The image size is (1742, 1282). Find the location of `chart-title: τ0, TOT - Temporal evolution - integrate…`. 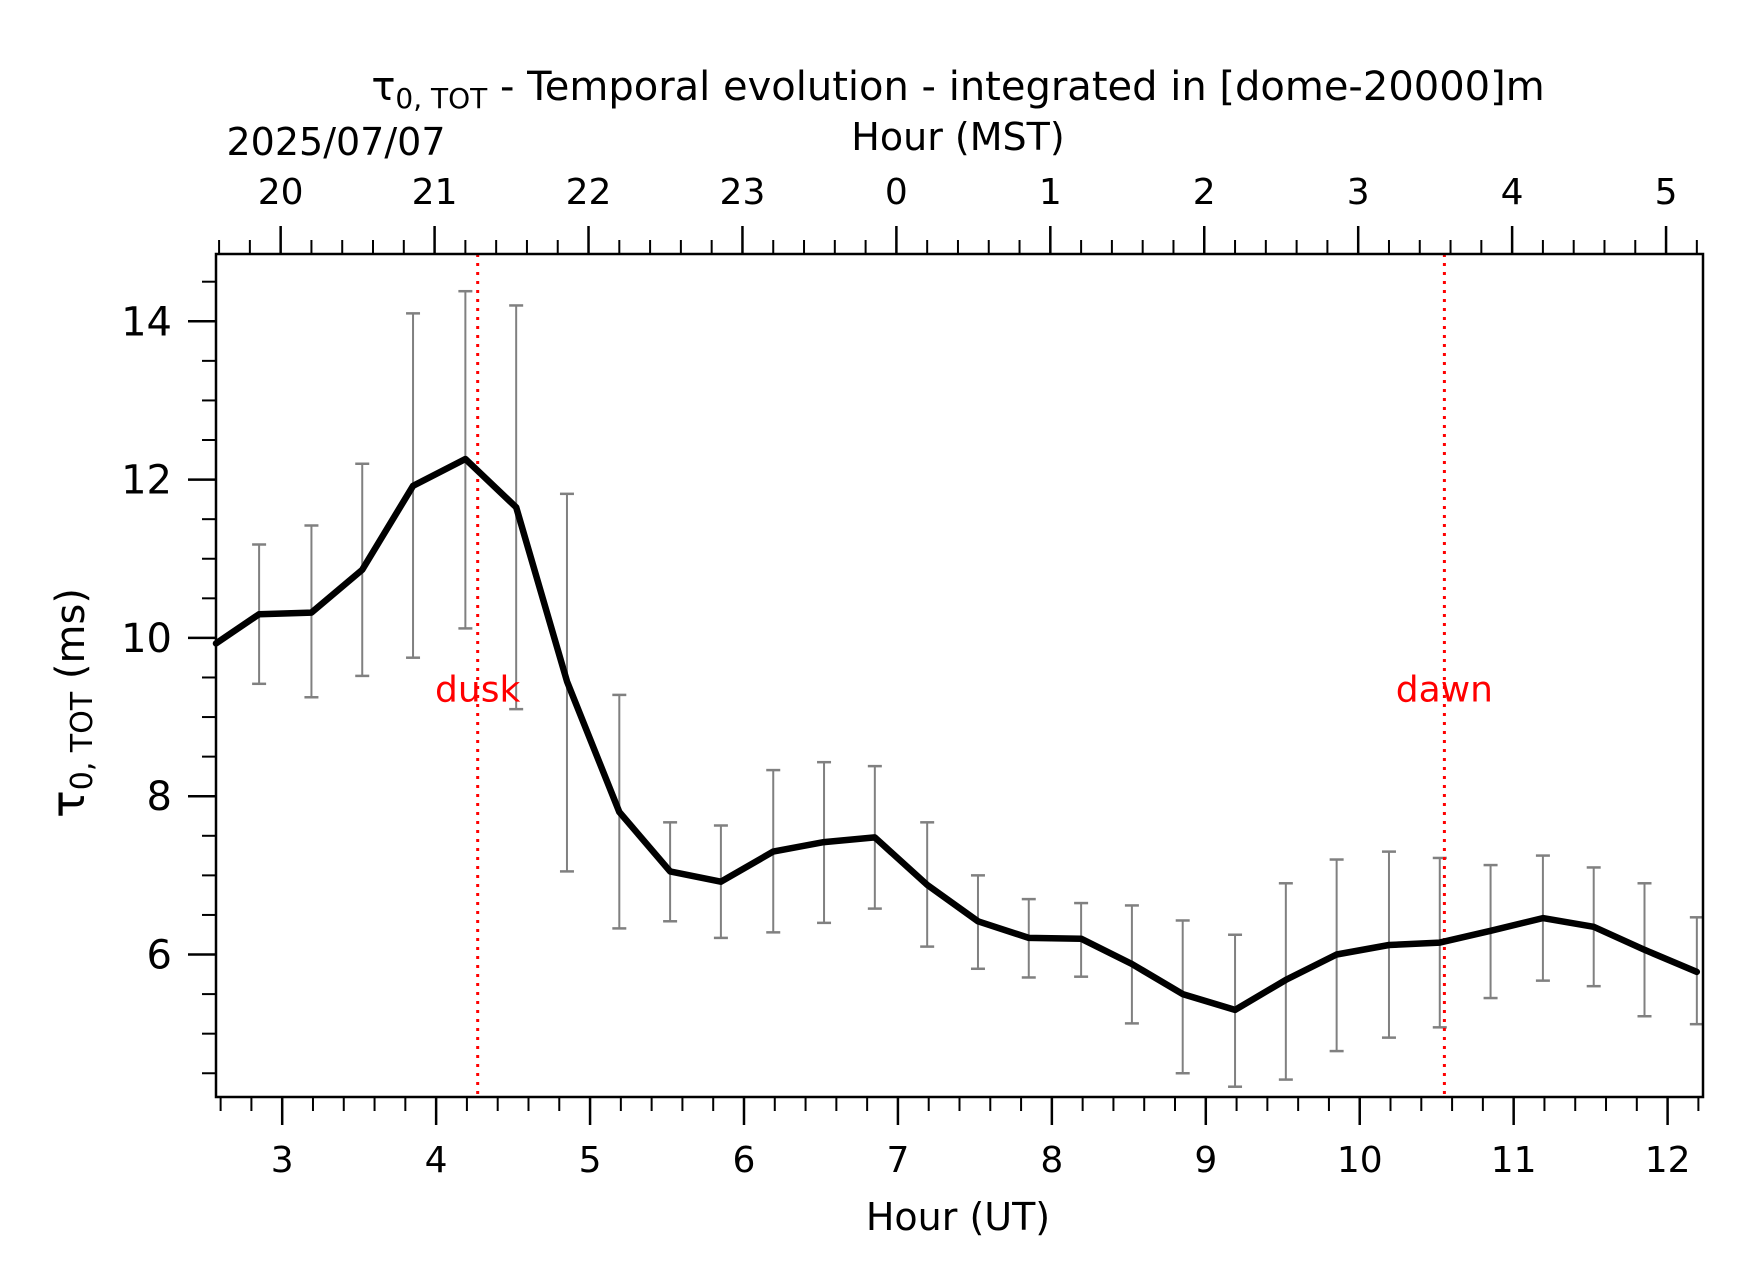

chart-title: τ0, TOT - Temporal evolution - integrate… is located at coordinates (957, 89).